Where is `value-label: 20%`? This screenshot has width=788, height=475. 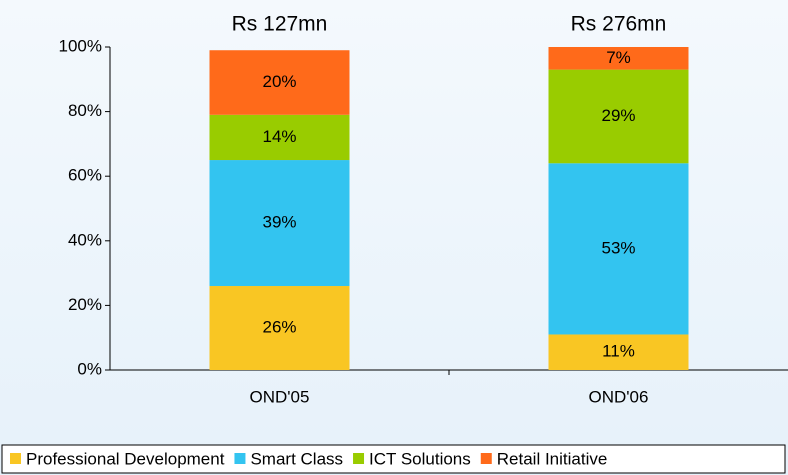 value-label: 20% is located at coordinates (279, 81).